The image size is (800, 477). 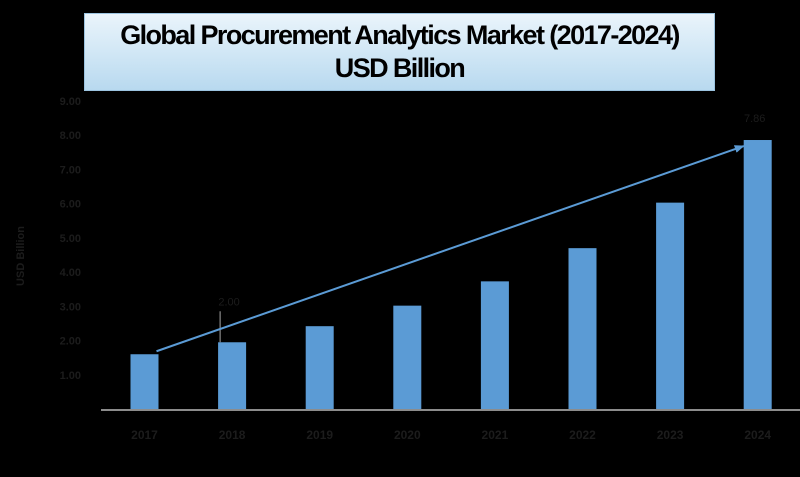 What do you see at coordinates (495, 435) in the screenshot?
I see `x-tick-label: 2021` at bounding box center [495, 435].